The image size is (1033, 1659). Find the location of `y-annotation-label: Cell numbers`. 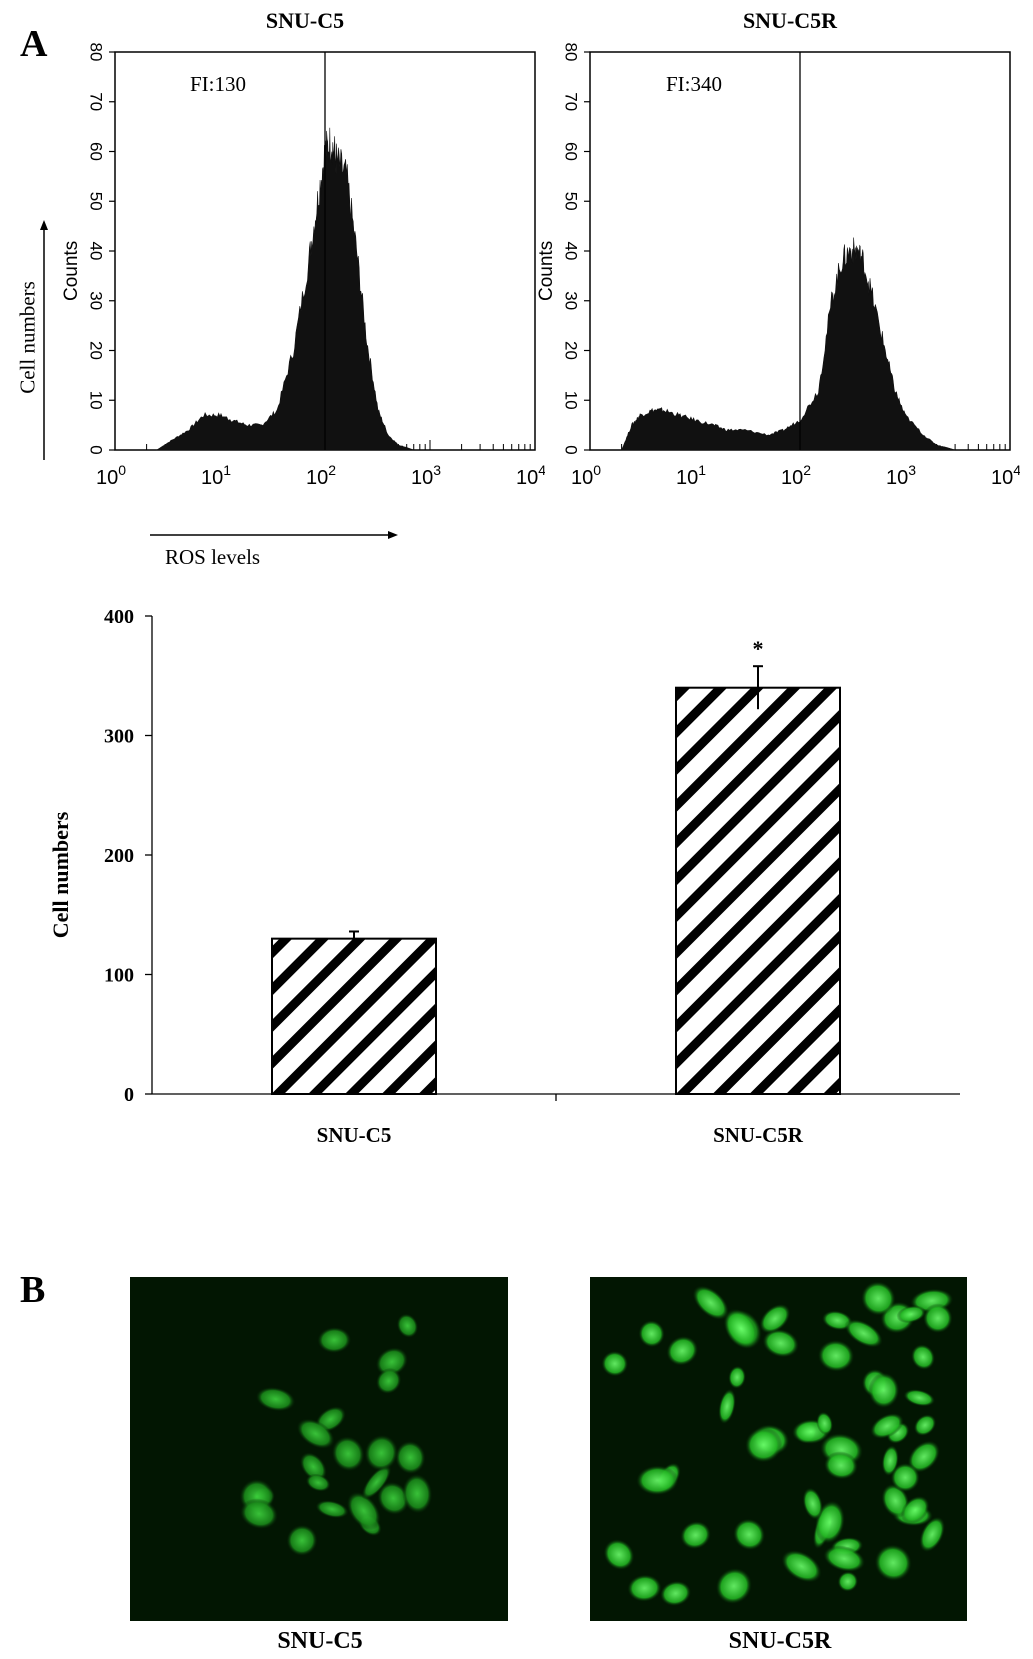

y-annotation-label: Cell numbers is located at coordinates (27, 337).